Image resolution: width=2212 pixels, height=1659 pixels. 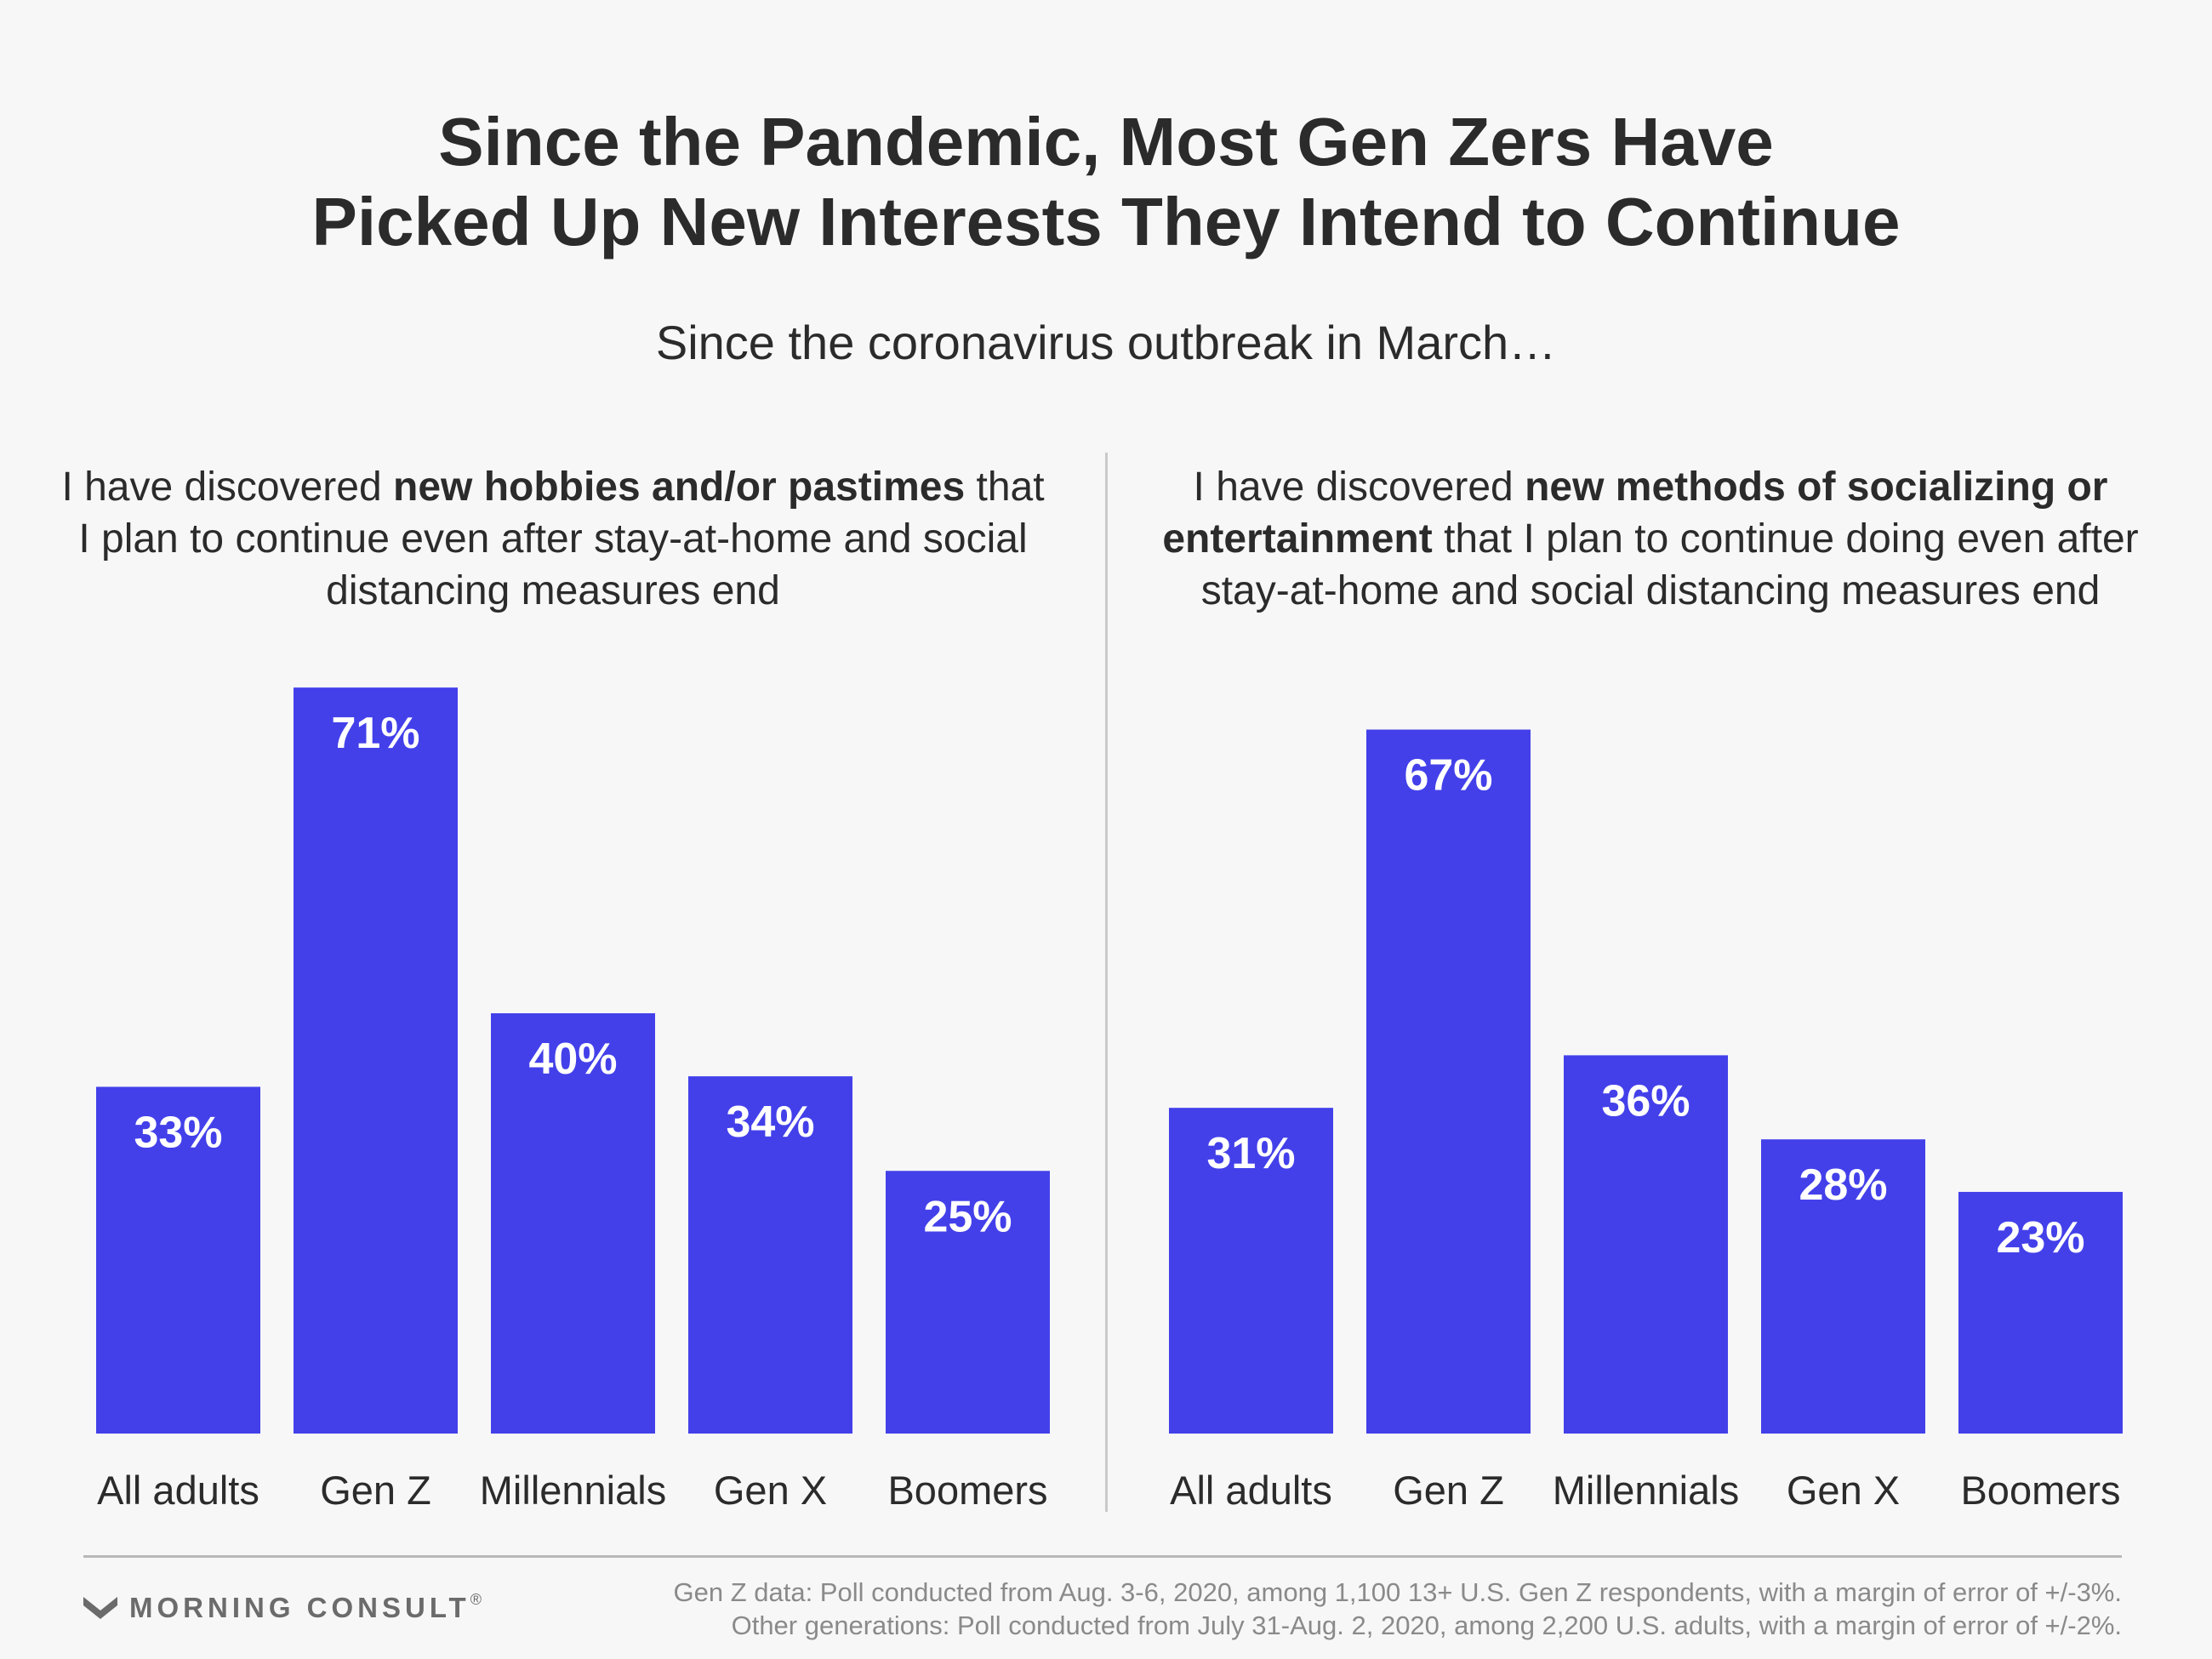 I want to click on right-category-label-all-adults: All adults, so click(x=1251, y=1490).